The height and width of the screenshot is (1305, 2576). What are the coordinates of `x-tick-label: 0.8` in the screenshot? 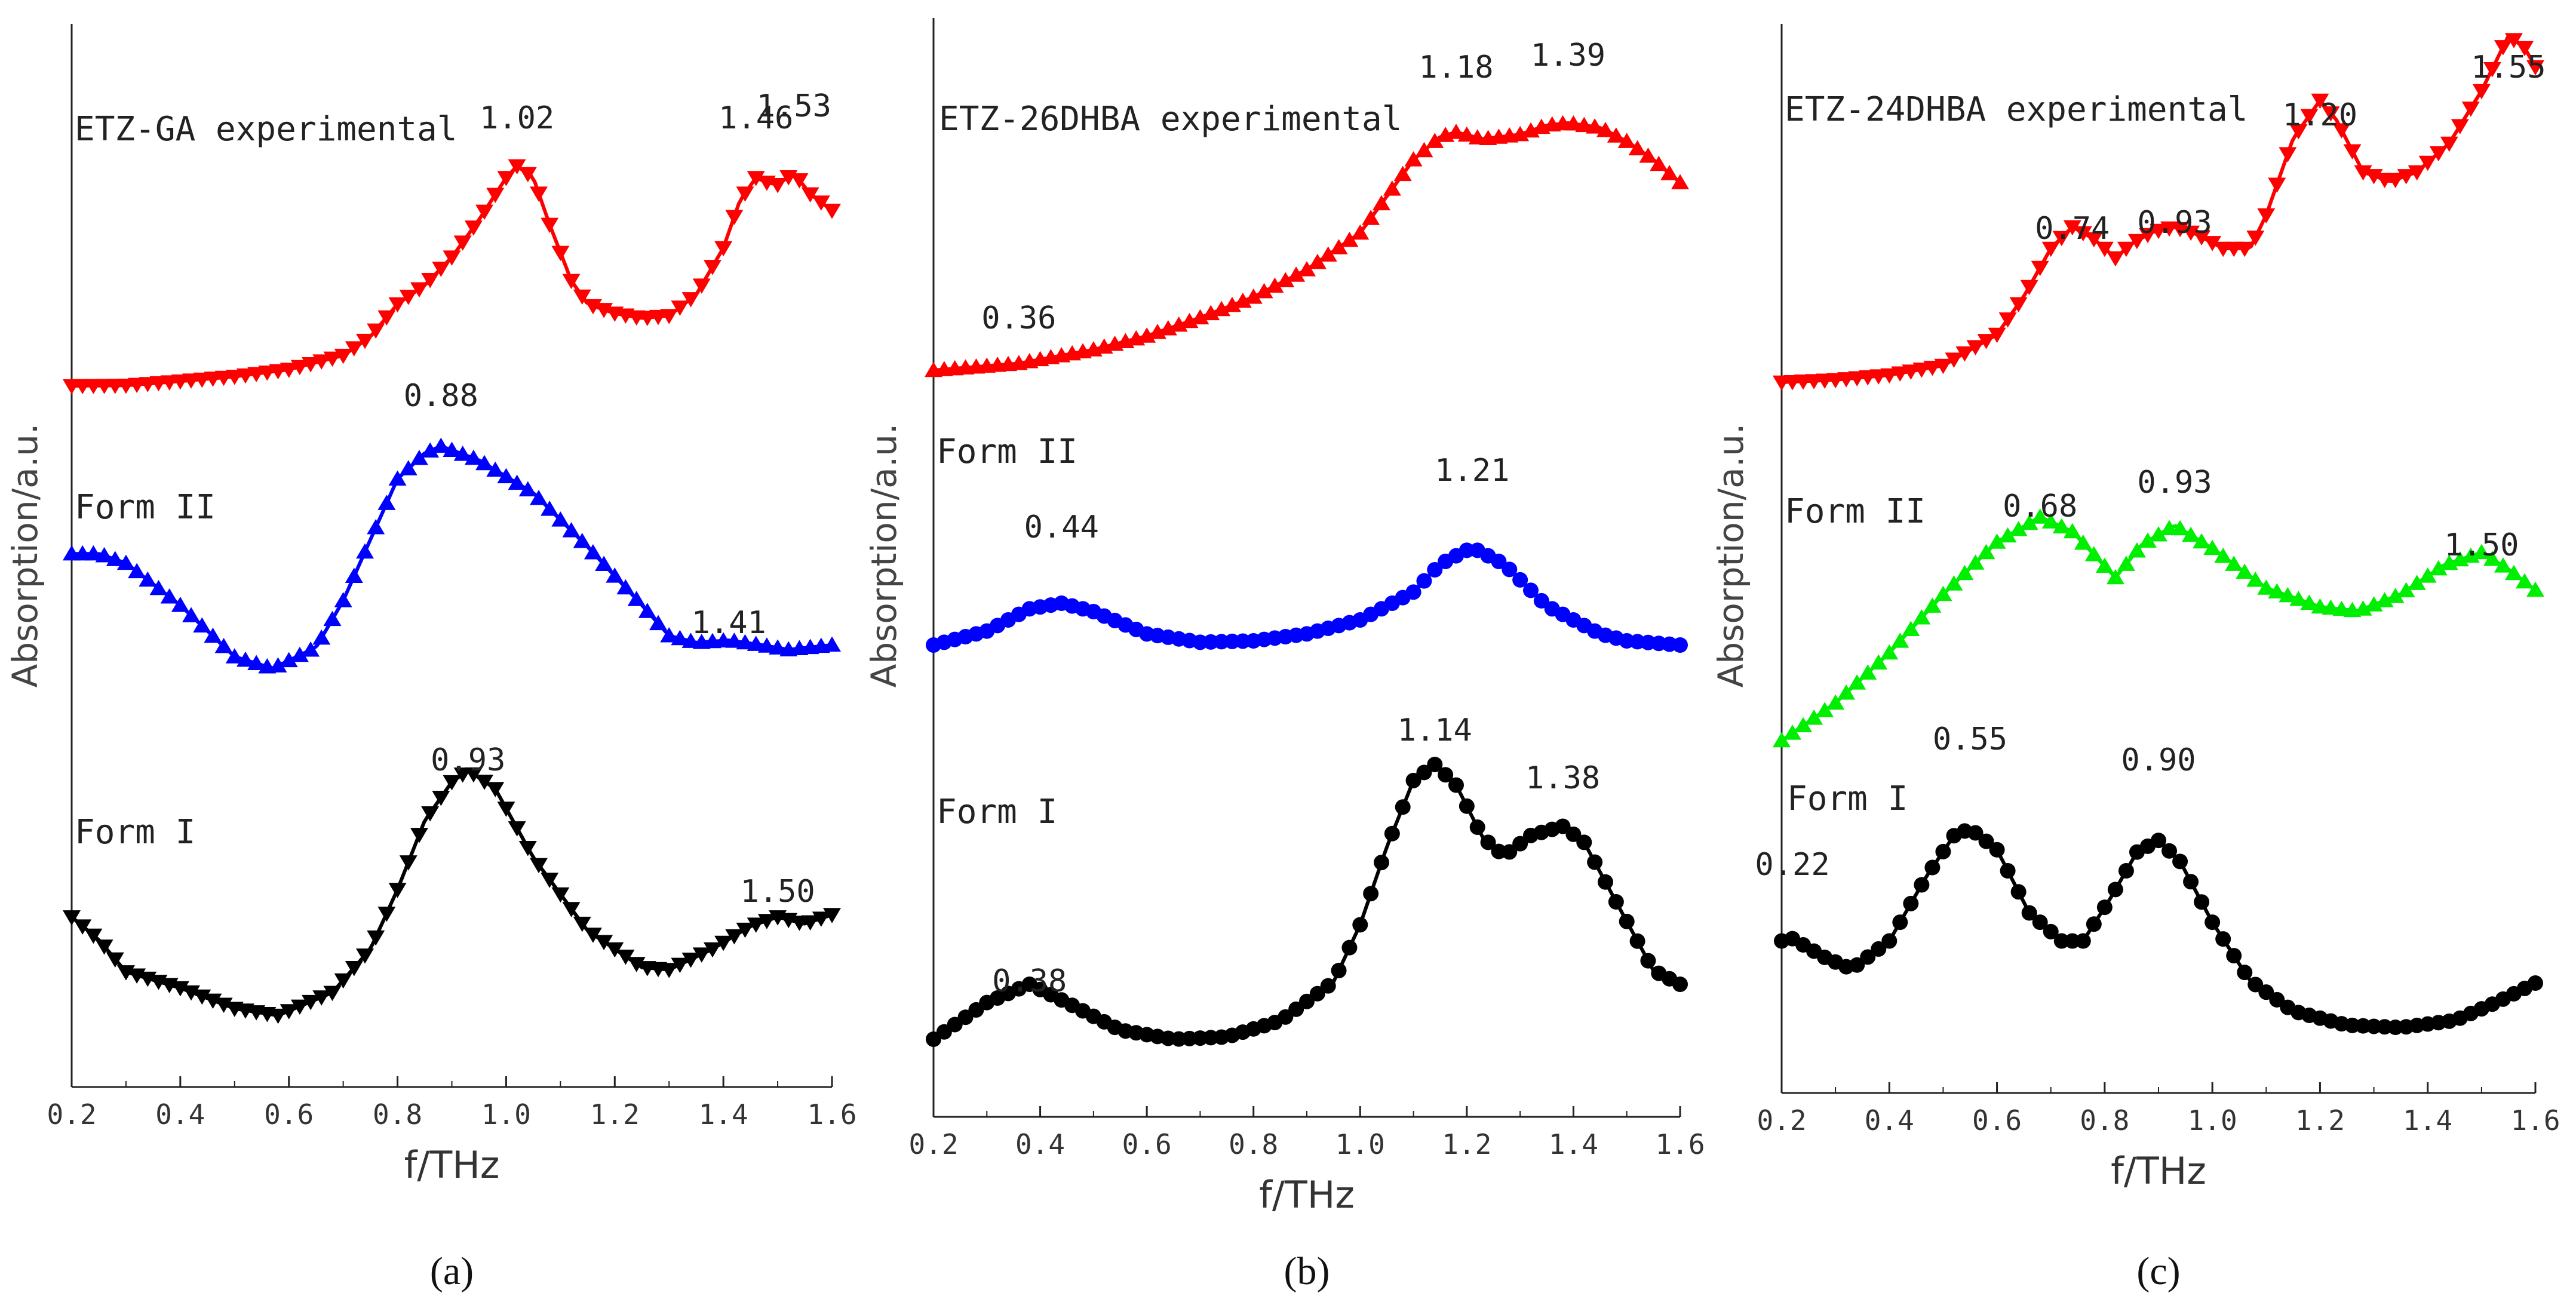 It's located at (1254, 1144).